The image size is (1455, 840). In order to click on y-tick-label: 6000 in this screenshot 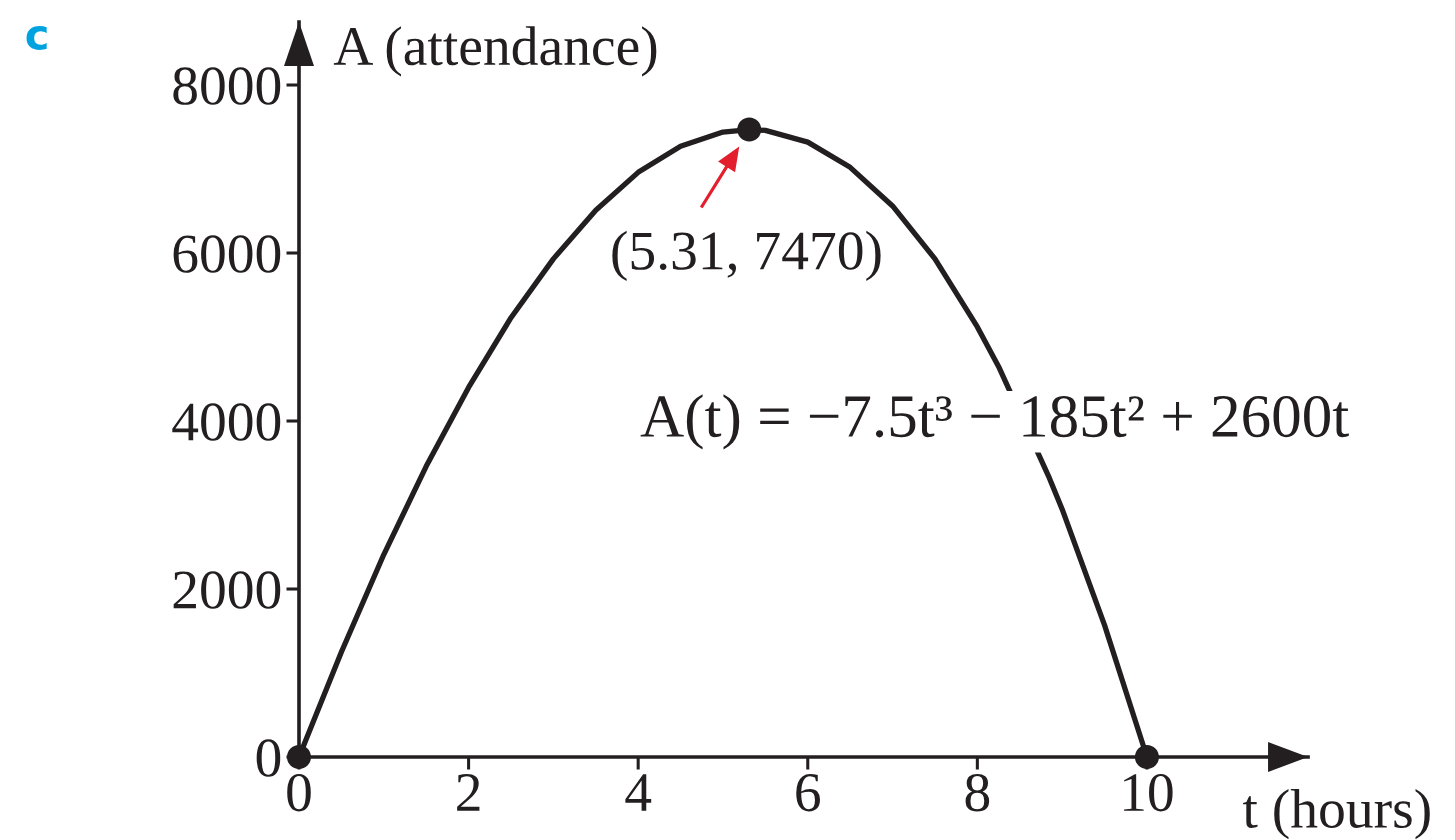, I will do `click(227, 254)`.